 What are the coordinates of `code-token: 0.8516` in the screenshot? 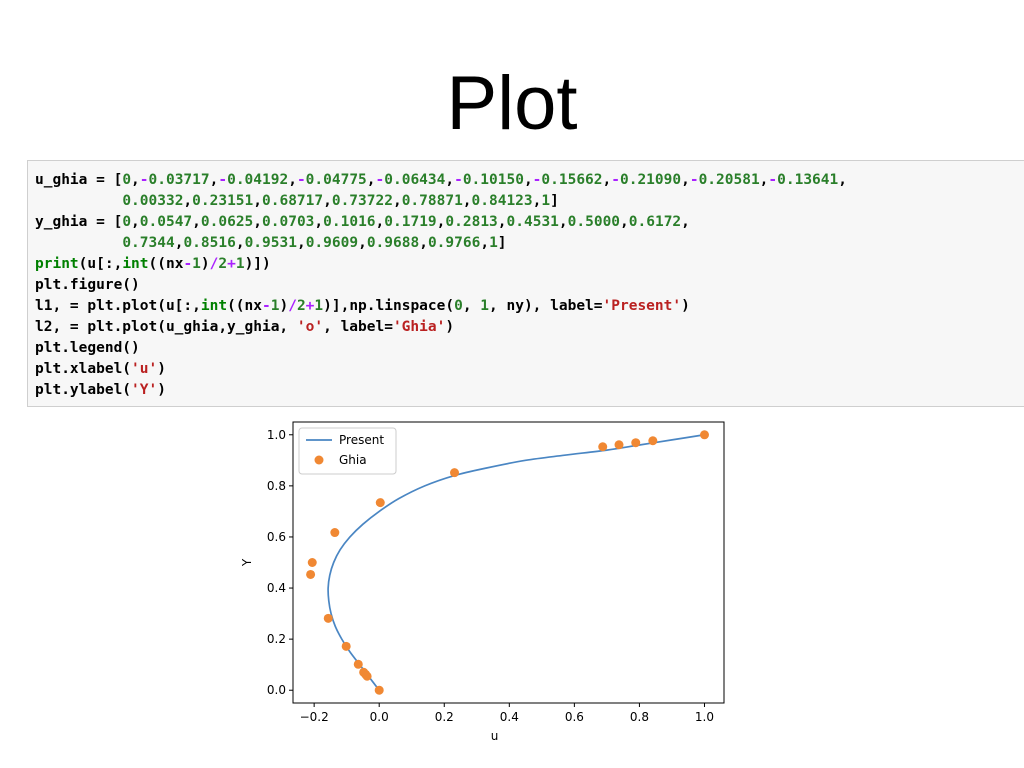 It's located at (209, 243).